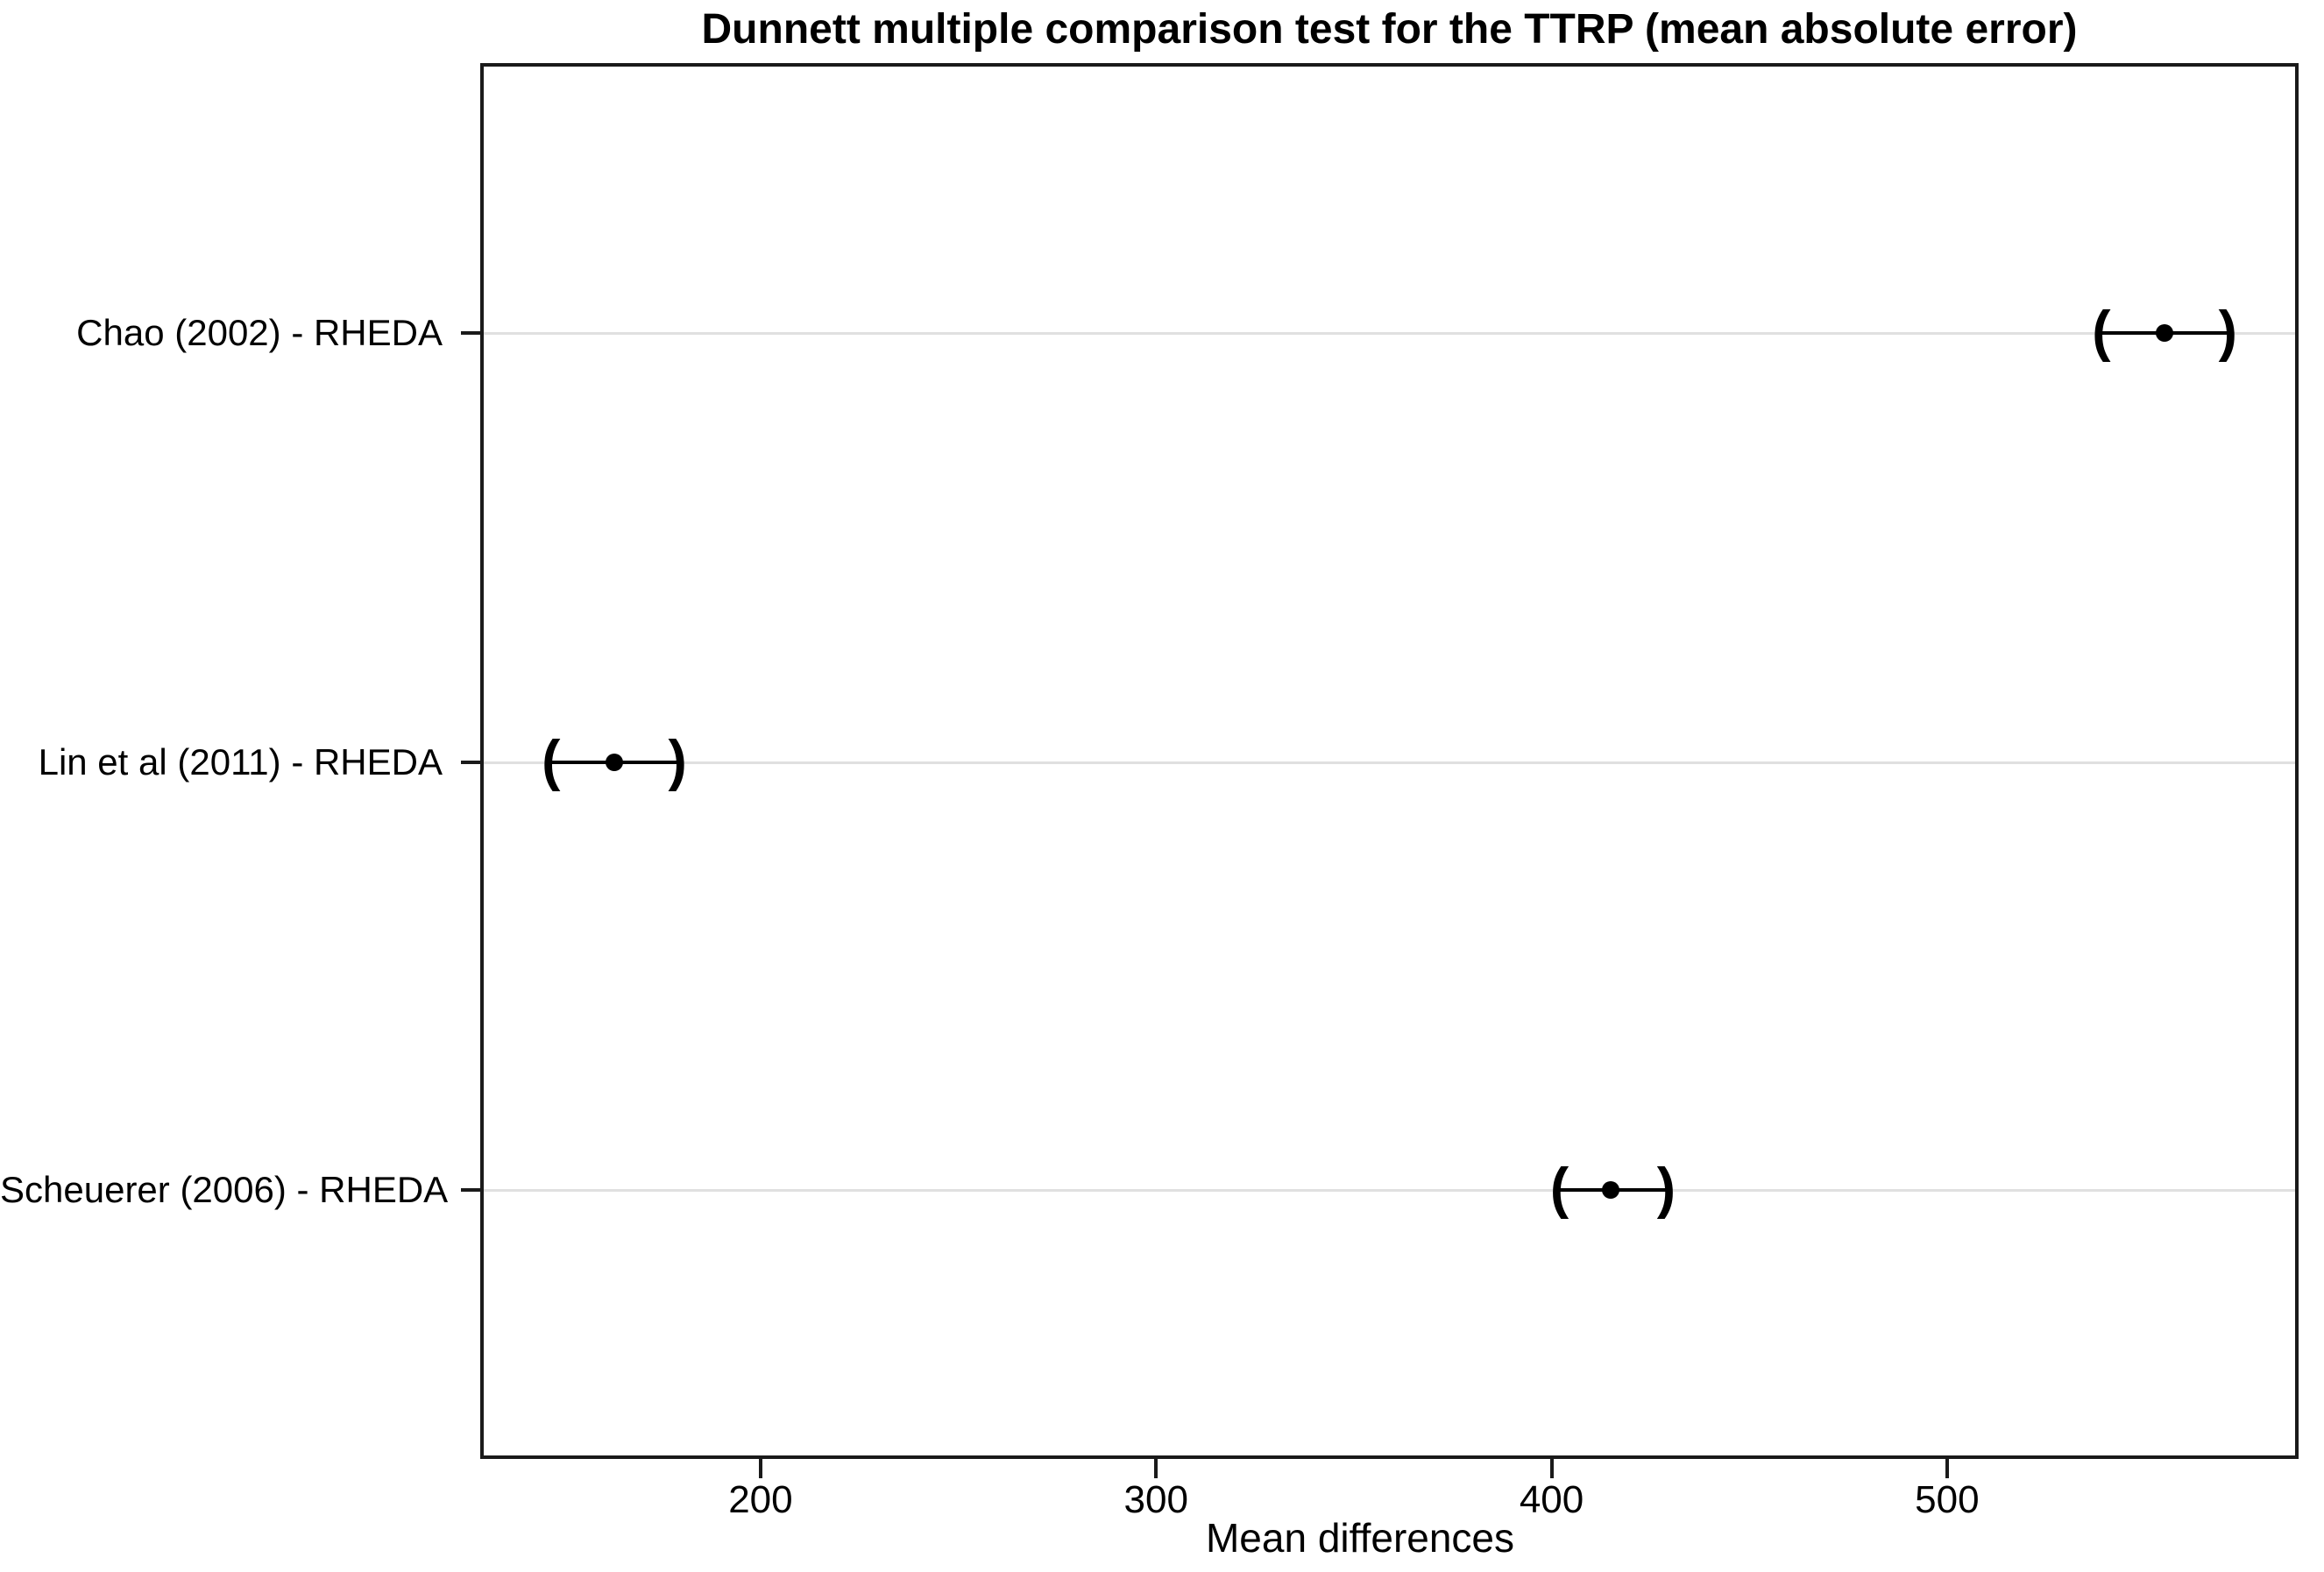 The width and height of the screenshot is (2324, 1572). Describe the element at coordinates (1551, 1499) in the screenshot. I see `x-axis-tick-label: 400` at that location.